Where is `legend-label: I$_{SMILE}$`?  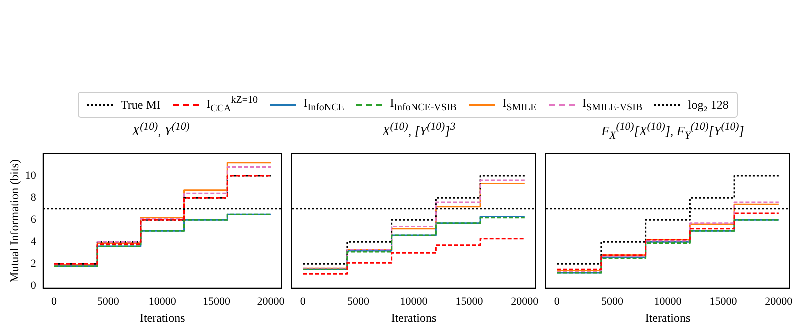 legend-label: I$_{SMILE}$ is located at coordinates (519, 105).